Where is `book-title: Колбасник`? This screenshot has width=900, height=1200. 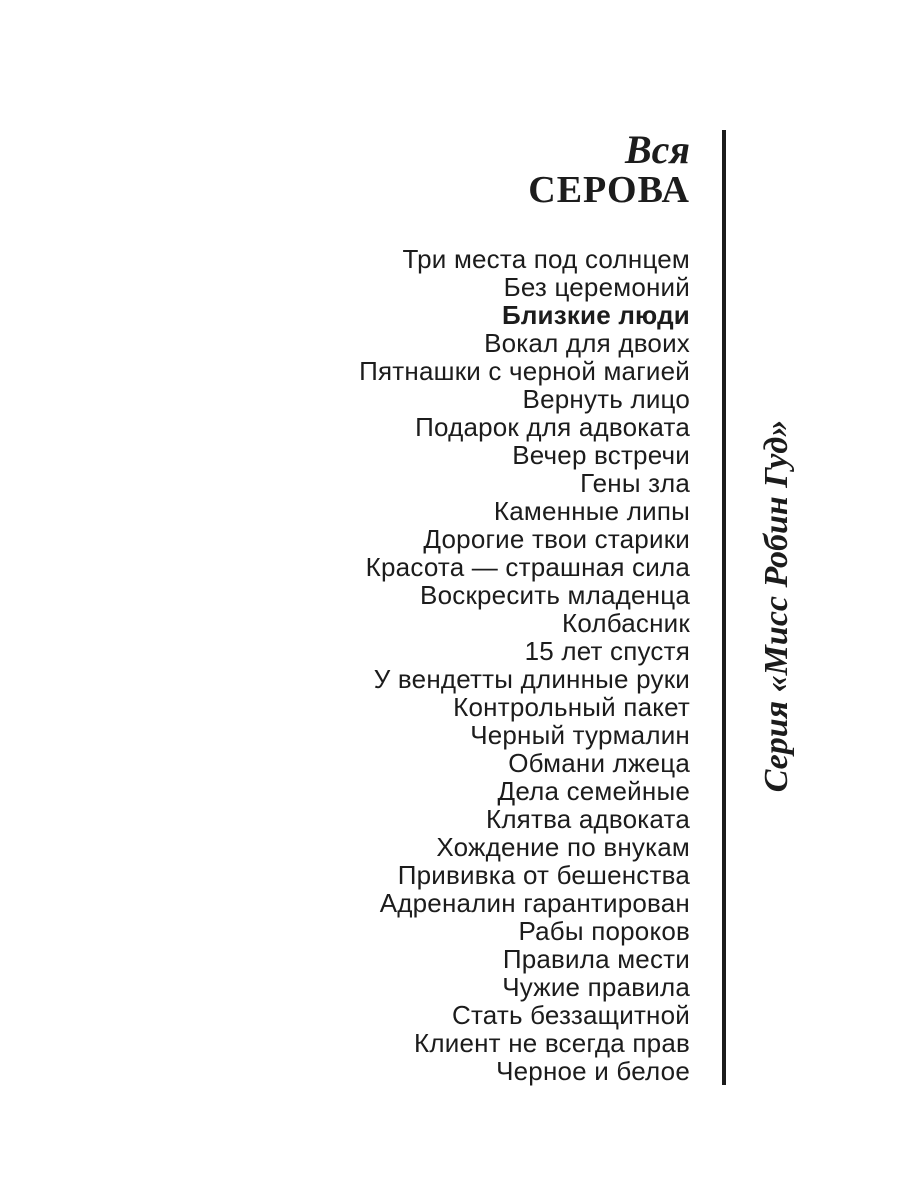 book-title: Колбасник is located at coordinates (625, 623).